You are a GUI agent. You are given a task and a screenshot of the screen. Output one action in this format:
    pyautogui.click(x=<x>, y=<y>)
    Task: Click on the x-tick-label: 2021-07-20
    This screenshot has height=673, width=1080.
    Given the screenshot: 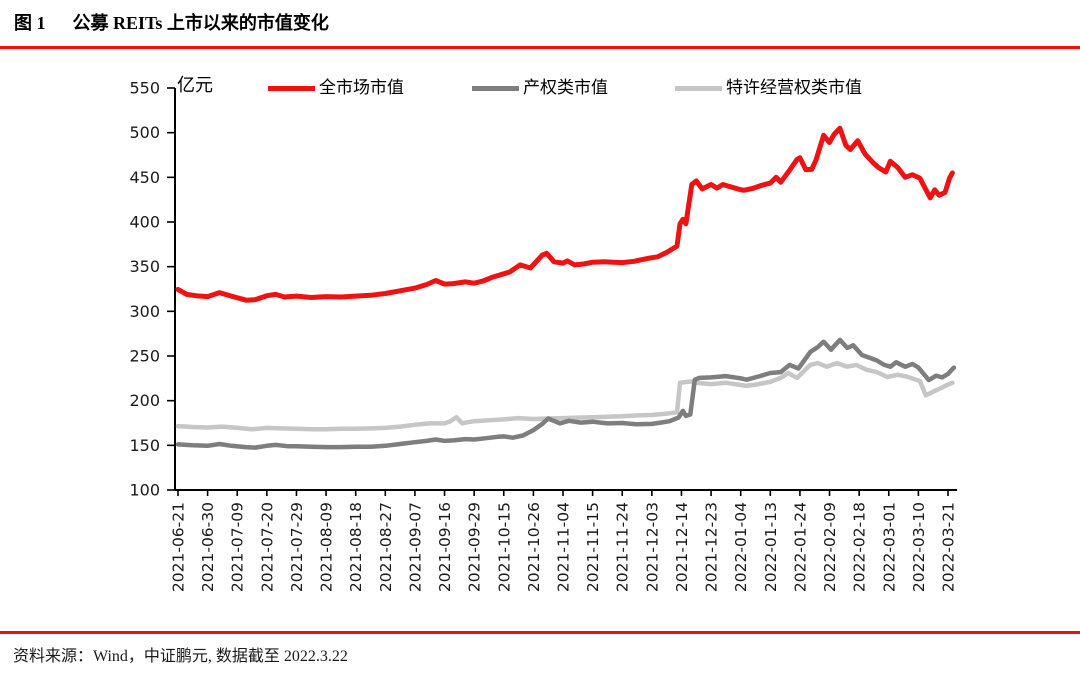 What is the action you would take?
    pyautogui.click(x=267, y=547)
    